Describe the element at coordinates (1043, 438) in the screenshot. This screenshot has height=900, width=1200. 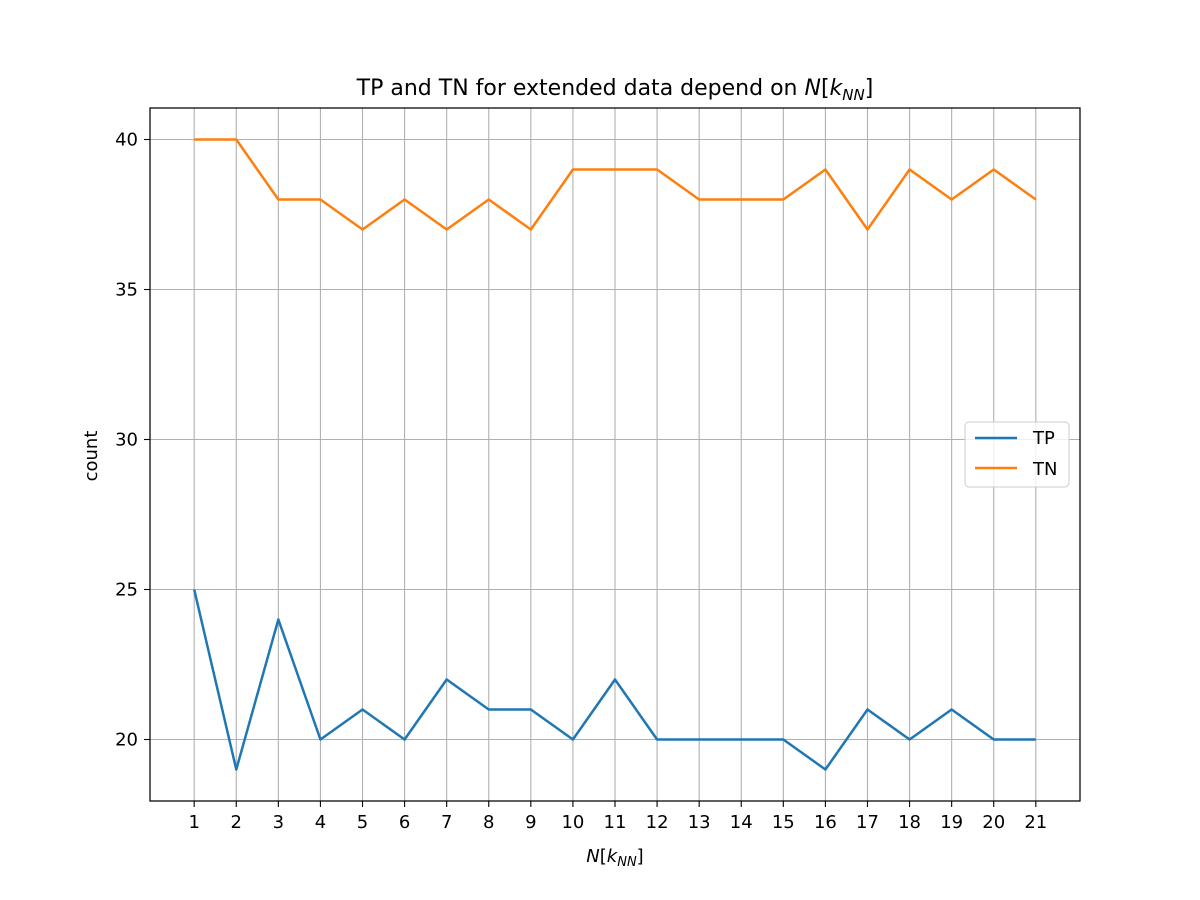
I see `legend-label-tp: TP` at that location.